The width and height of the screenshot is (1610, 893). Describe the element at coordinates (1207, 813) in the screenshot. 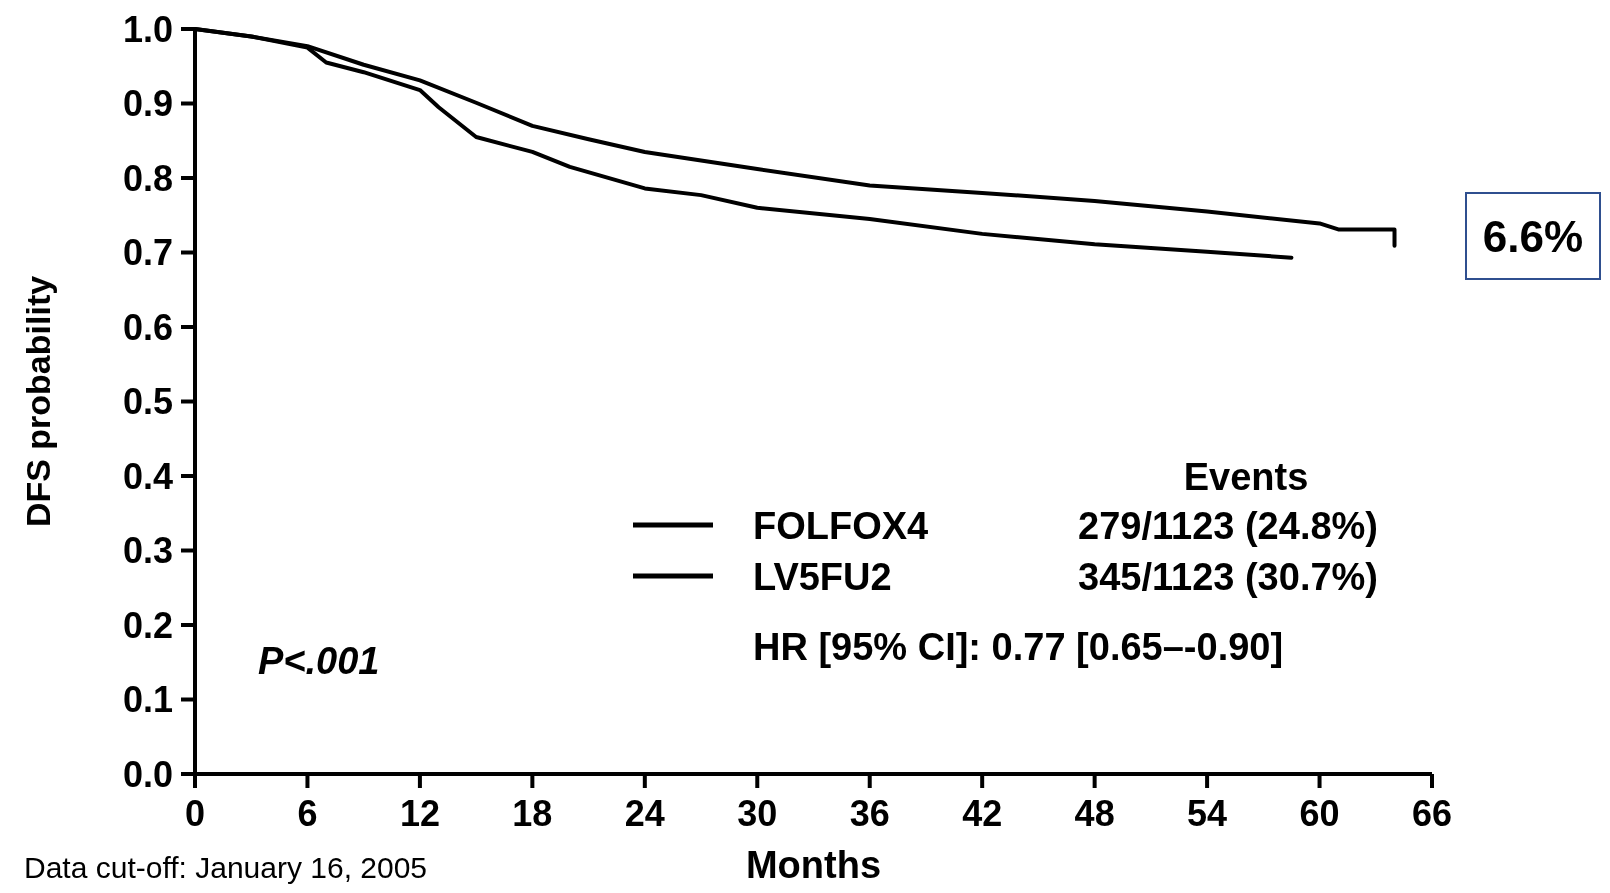

I see `x-tick-label: 54` at that location.